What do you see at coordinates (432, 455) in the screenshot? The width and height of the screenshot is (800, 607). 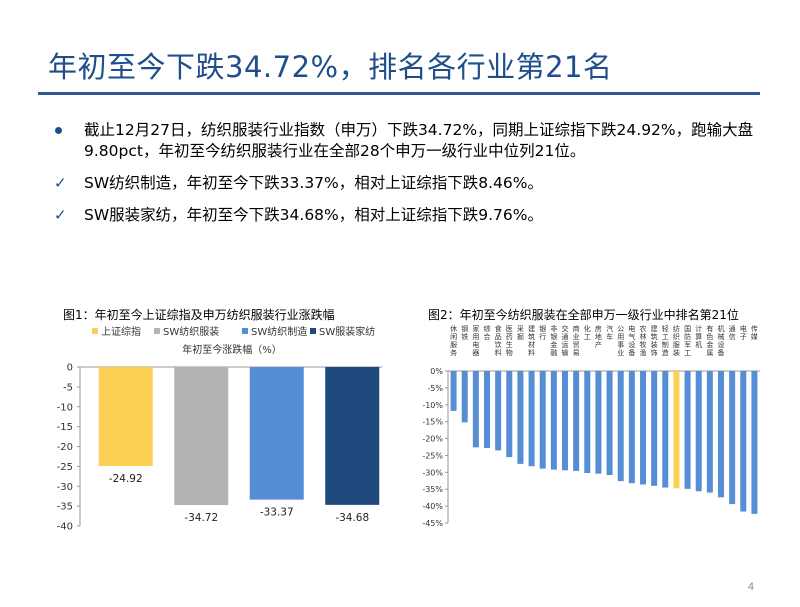 I see `y-tick-label: -25%` at bounding box center [432, 455].